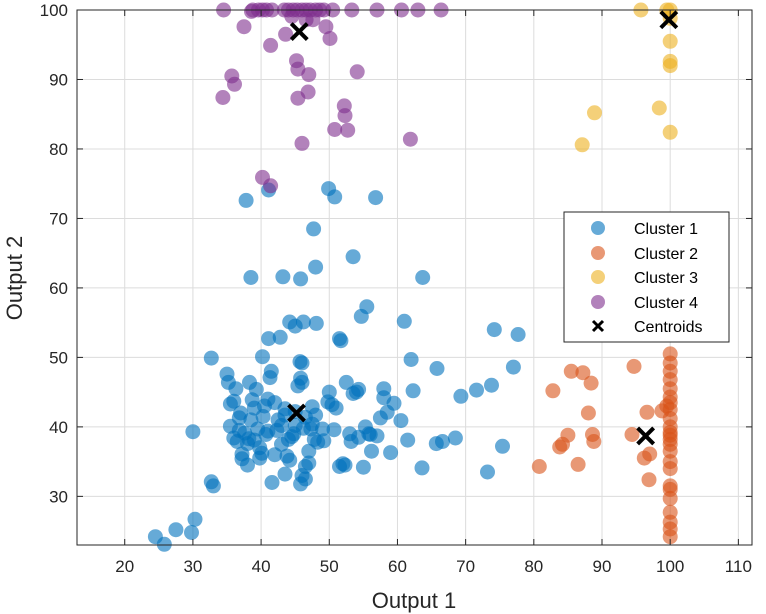 Image resolution: width=766 pixels, height=614 pixels. Describe the element at coordinates (666, 303) in the screenshot. I see `legend-label-cluster-4: Cluster 4` at that location.